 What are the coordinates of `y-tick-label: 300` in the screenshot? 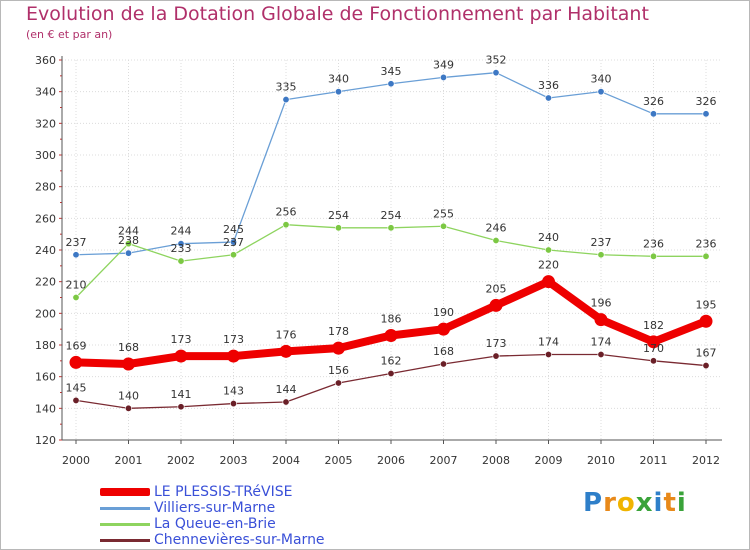 It's located at (45, 155).